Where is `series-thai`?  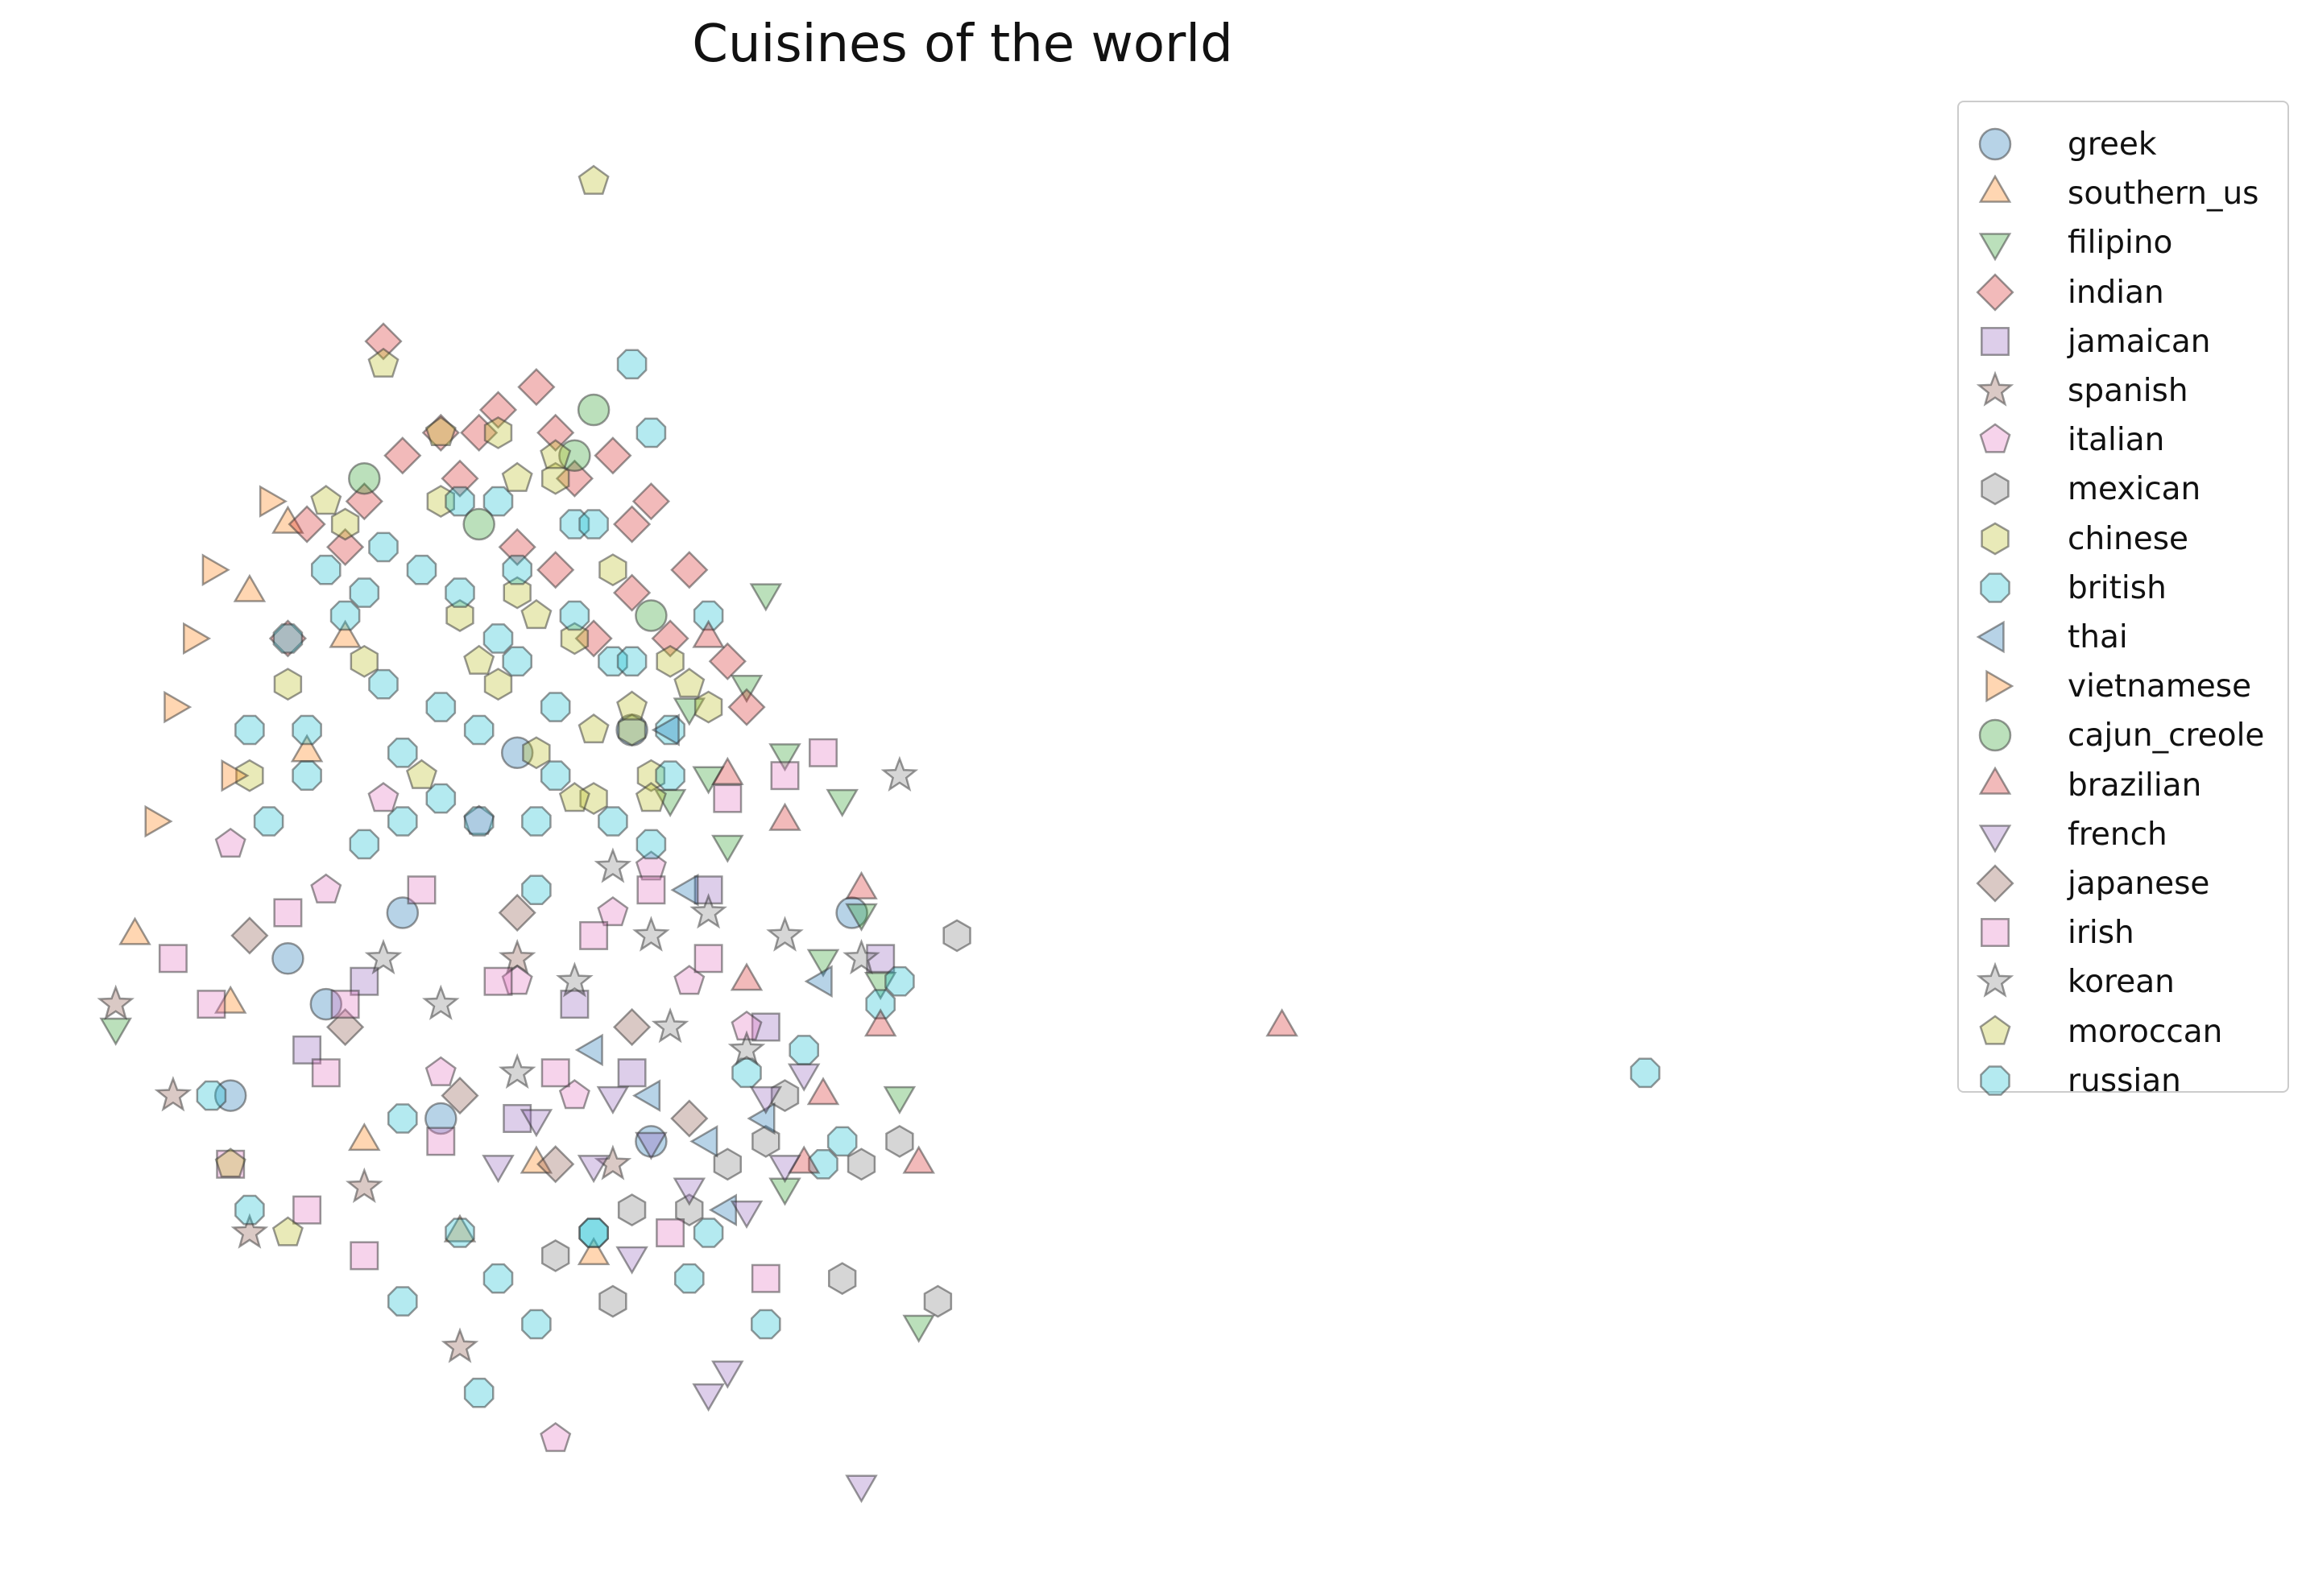
series-thai is located at coordinates (704, 969).